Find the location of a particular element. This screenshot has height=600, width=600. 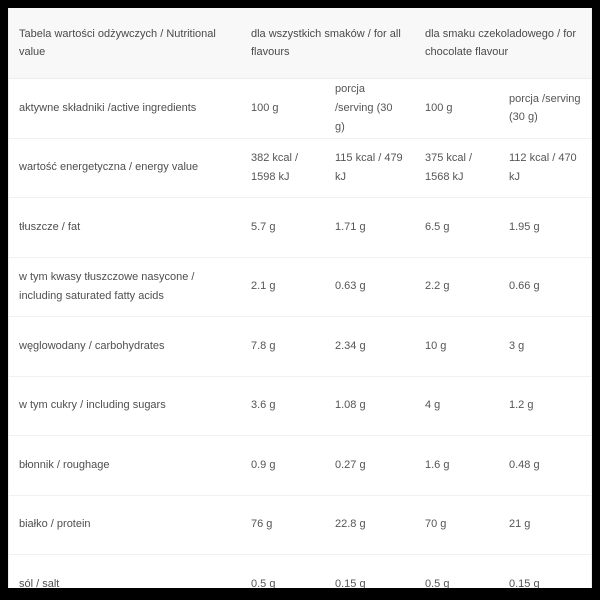

row-value-choc-100g: 10 g is located at coordinates (457, 346).